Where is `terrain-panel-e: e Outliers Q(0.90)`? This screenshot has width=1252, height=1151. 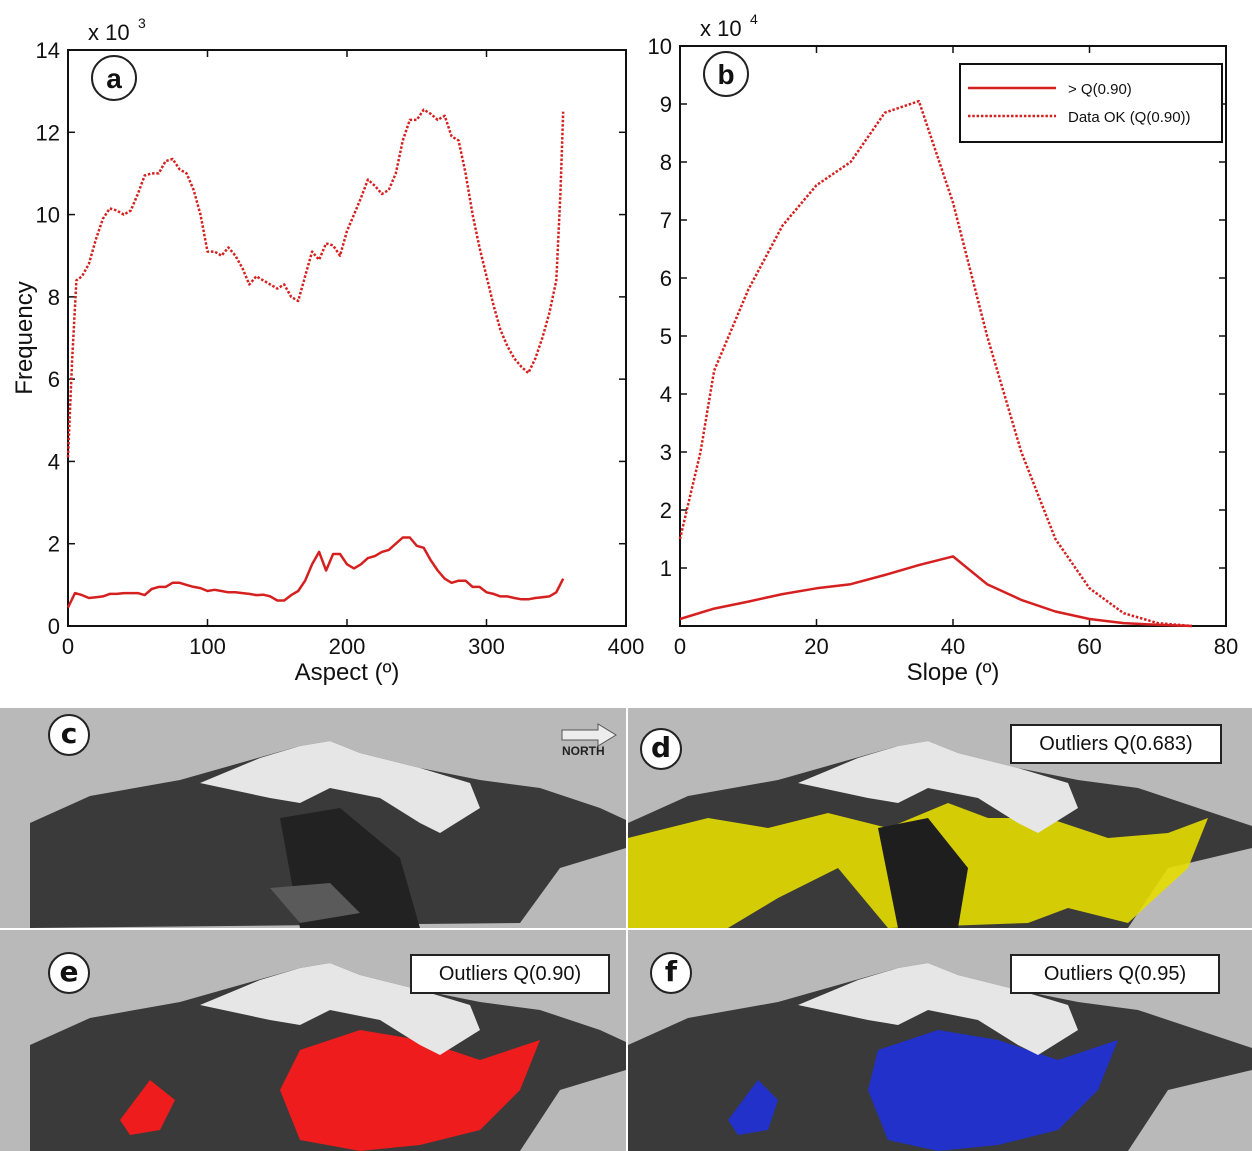 terrain-panel-e: e Outliers Q(0.90) is located at coordinates (313, 1040).